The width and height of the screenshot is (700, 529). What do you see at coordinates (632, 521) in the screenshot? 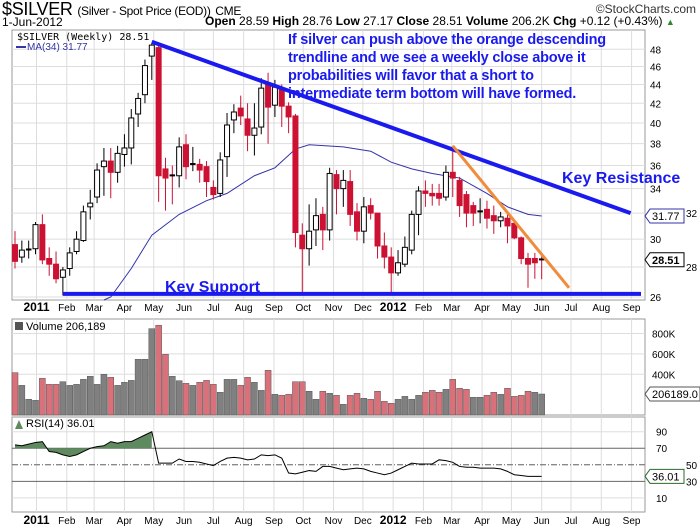
I see `x-tick-label: Sep` at bounding box center [632, 521].